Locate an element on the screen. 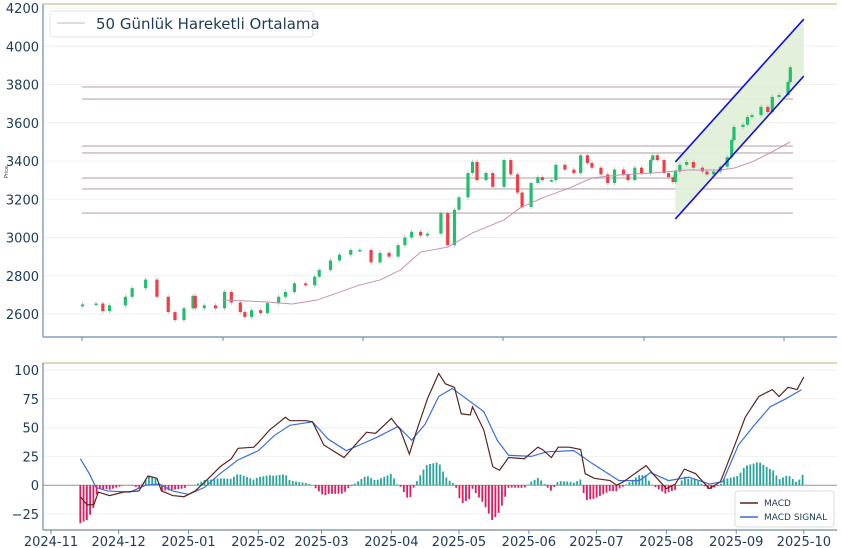 The width and height of the screenshot is (841, 548). macd-x-tick-label: 2025-01 is located at coordinates (188, 541).